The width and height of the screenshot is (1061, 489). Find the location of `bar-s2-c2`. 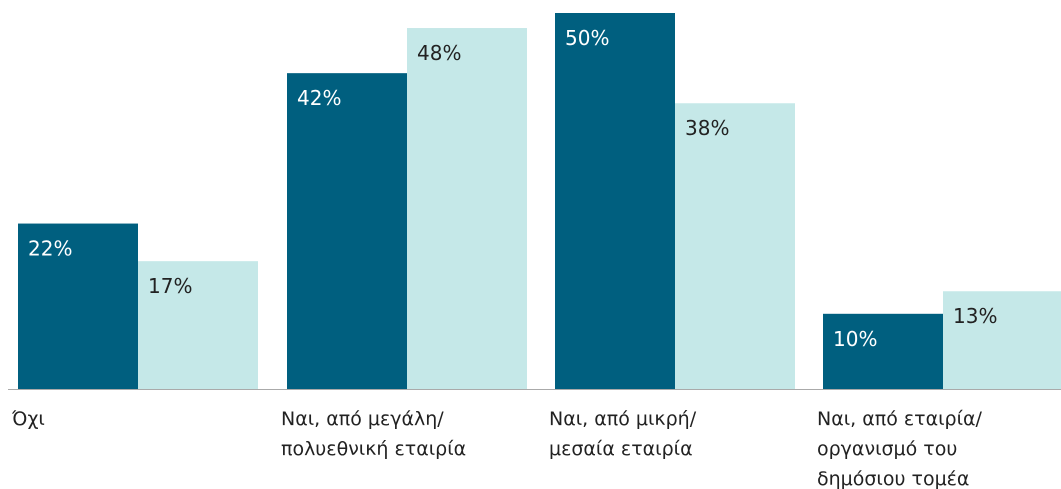

bar-s2-c2 is located at coordinates (467, 208).